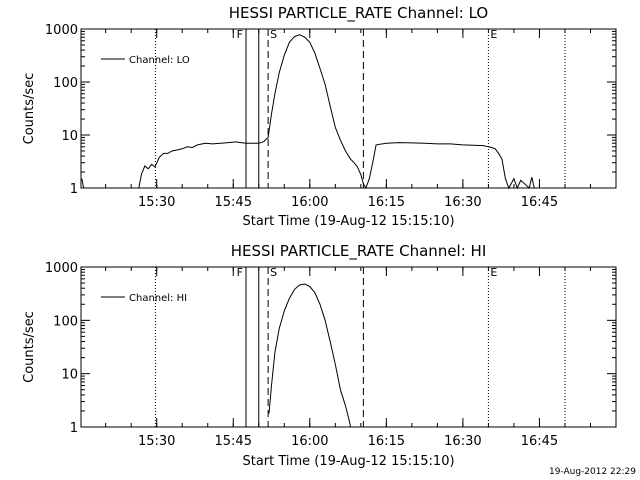 This screenshot has height=480, width=640. What do you see at coordinates (159, 60) in the screenshot?
I see `legend-label: Channel: LO` at bounding box center [159, 60].